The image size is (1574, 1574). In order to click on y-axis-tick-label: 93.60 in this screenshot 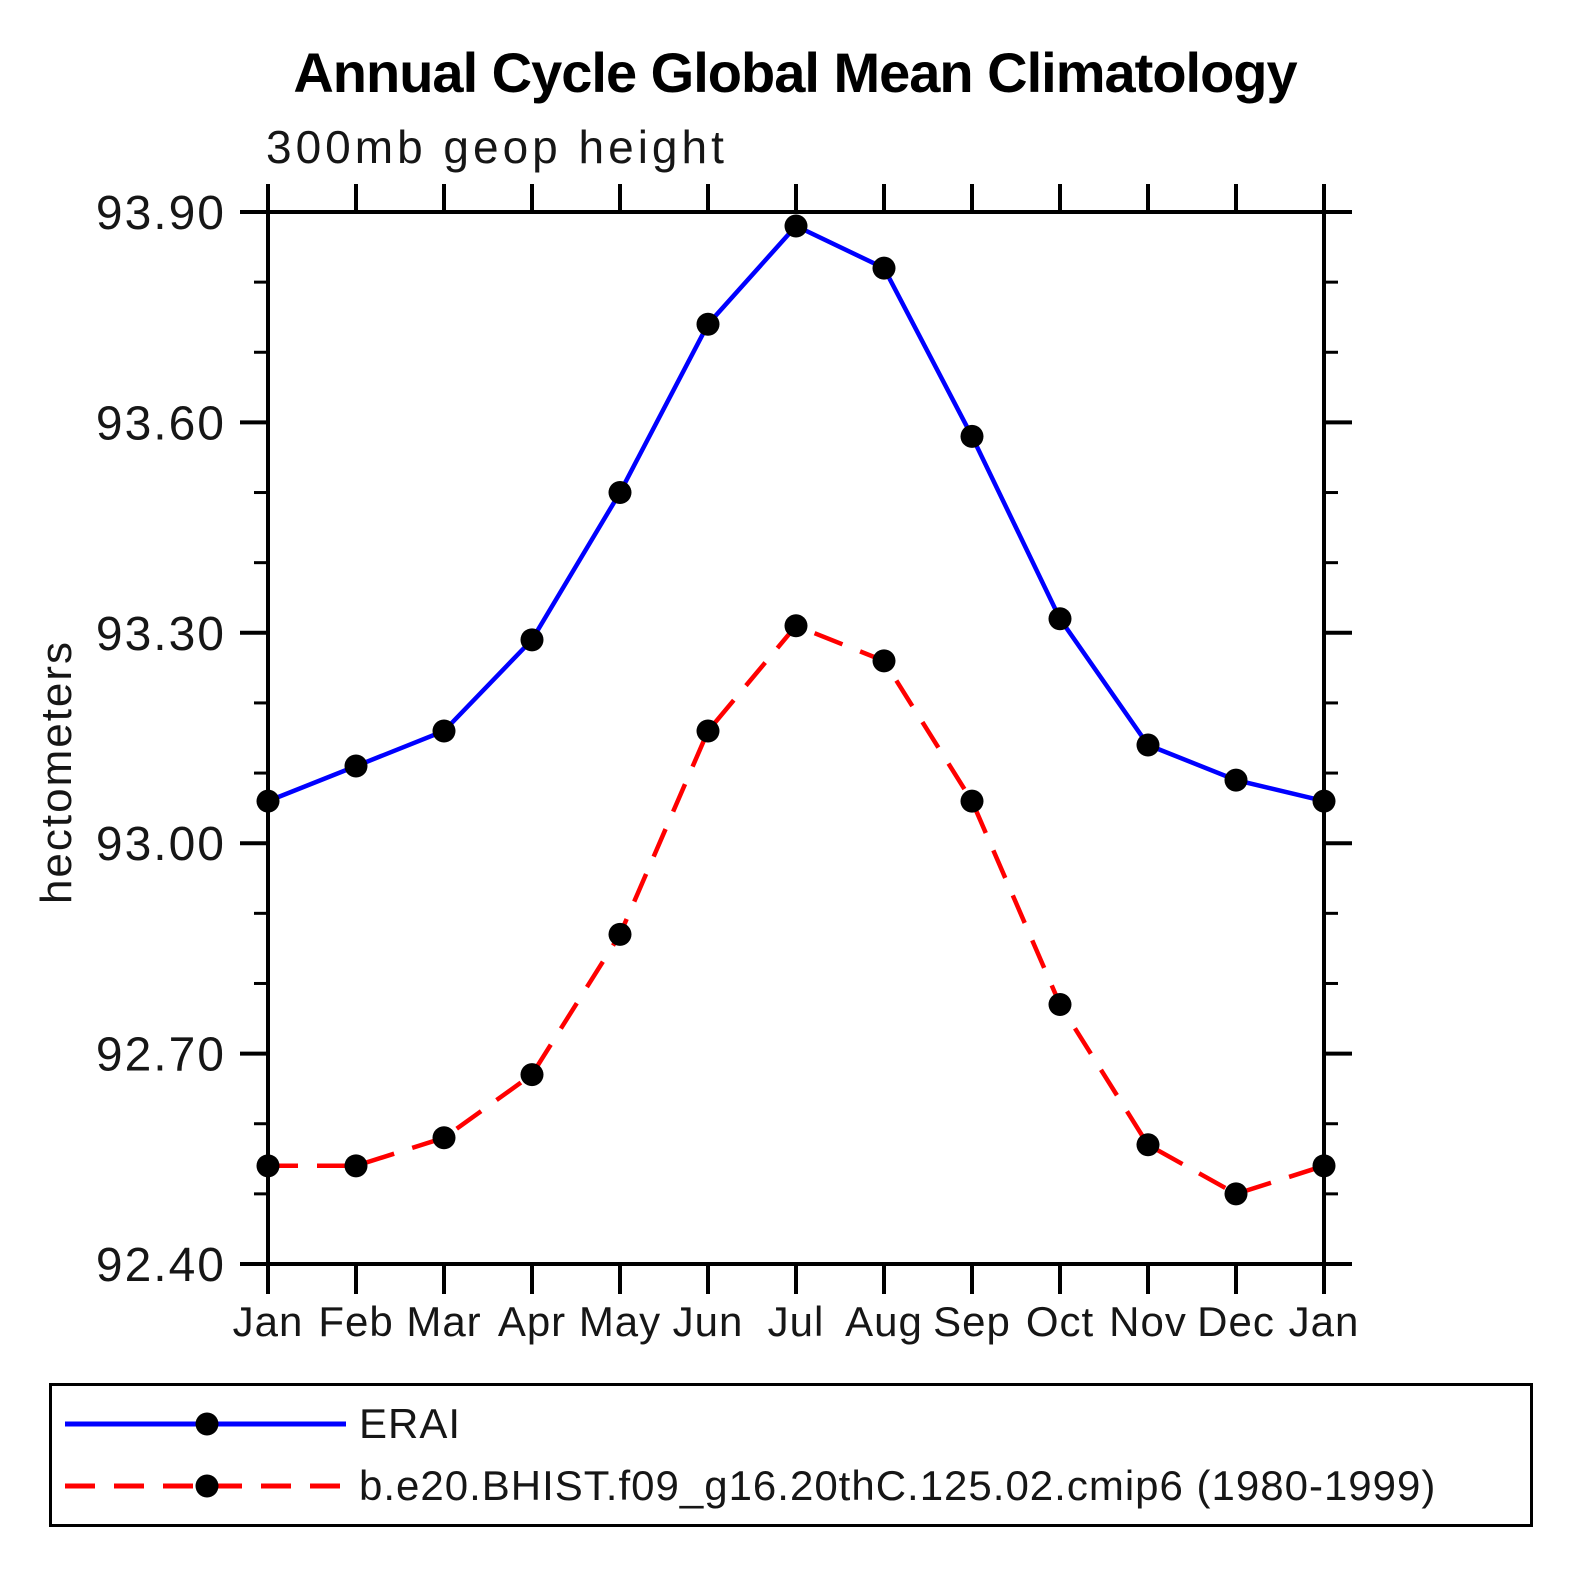, I will do `click(161, 423)`.